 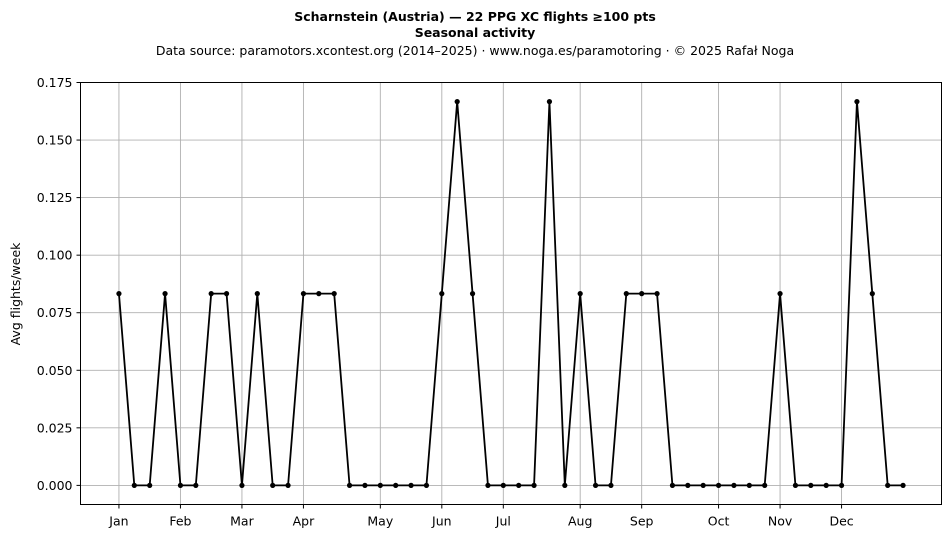 I want to click on x-tick-label: Aug, so click(x=580, y=521).